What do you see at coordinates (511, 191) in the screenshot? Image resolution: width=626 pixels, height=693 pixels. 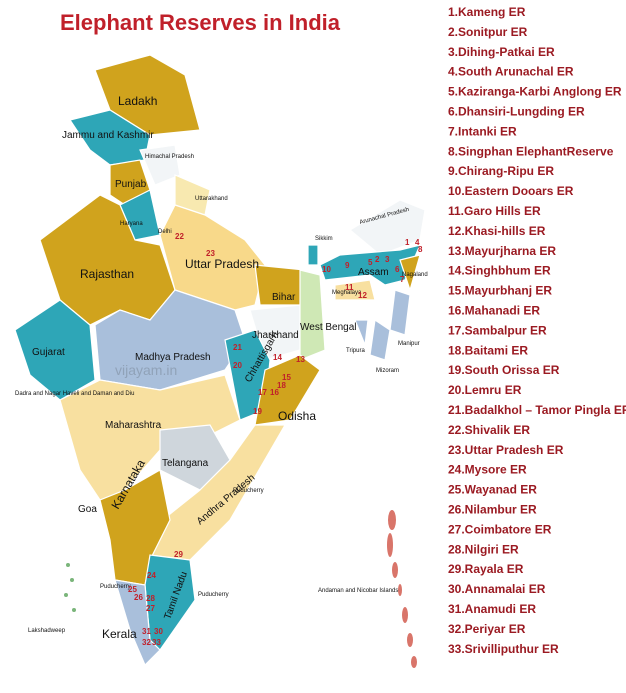 I see `reserve-item: 10.Eastern Dooars ER` at bounding box center [511, 191].